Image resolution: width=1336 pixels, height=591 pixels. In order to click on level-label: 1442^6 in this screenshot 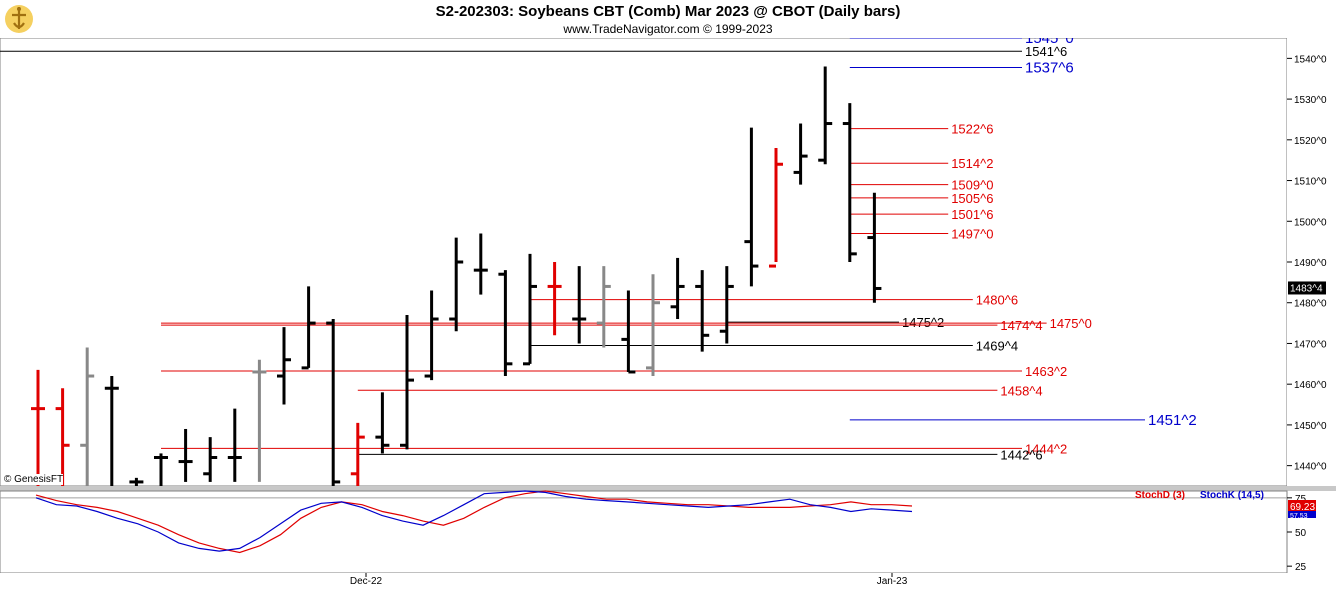, I will do `click(1021, 454)`.